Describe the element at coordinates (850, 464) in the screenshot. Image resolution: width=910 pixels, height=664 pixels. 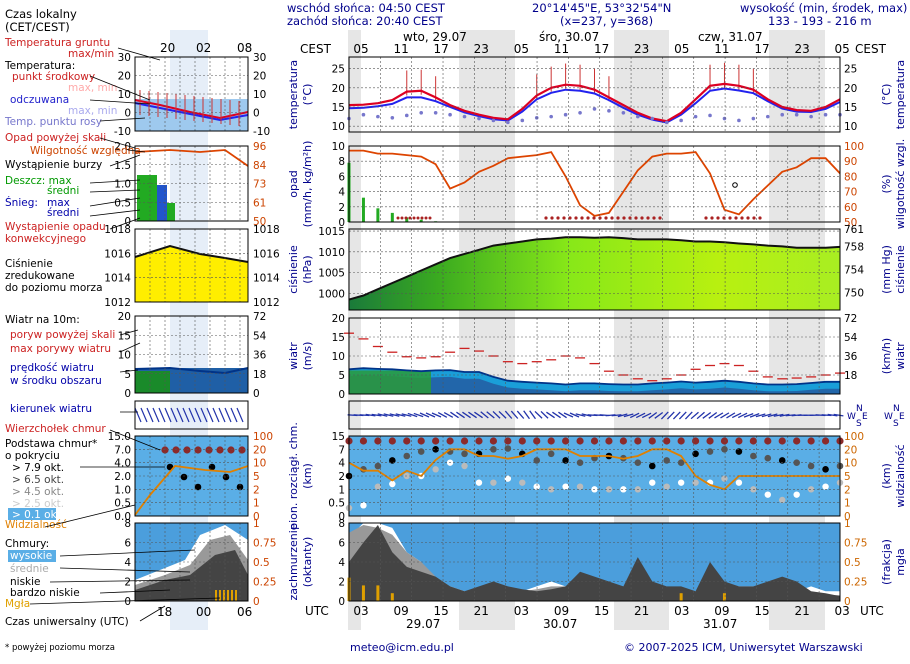
I see `y-tick-label-right: 10` at that location.